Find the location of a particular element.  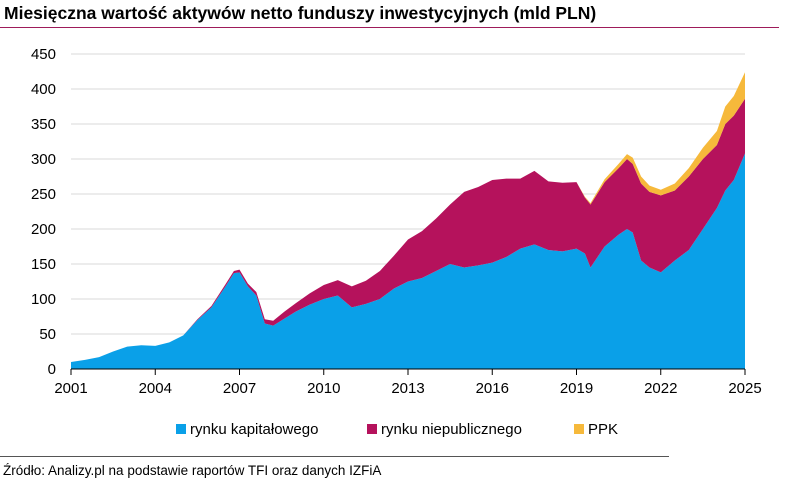

y-tick-label: 50 is located at coordinates (47, 334).